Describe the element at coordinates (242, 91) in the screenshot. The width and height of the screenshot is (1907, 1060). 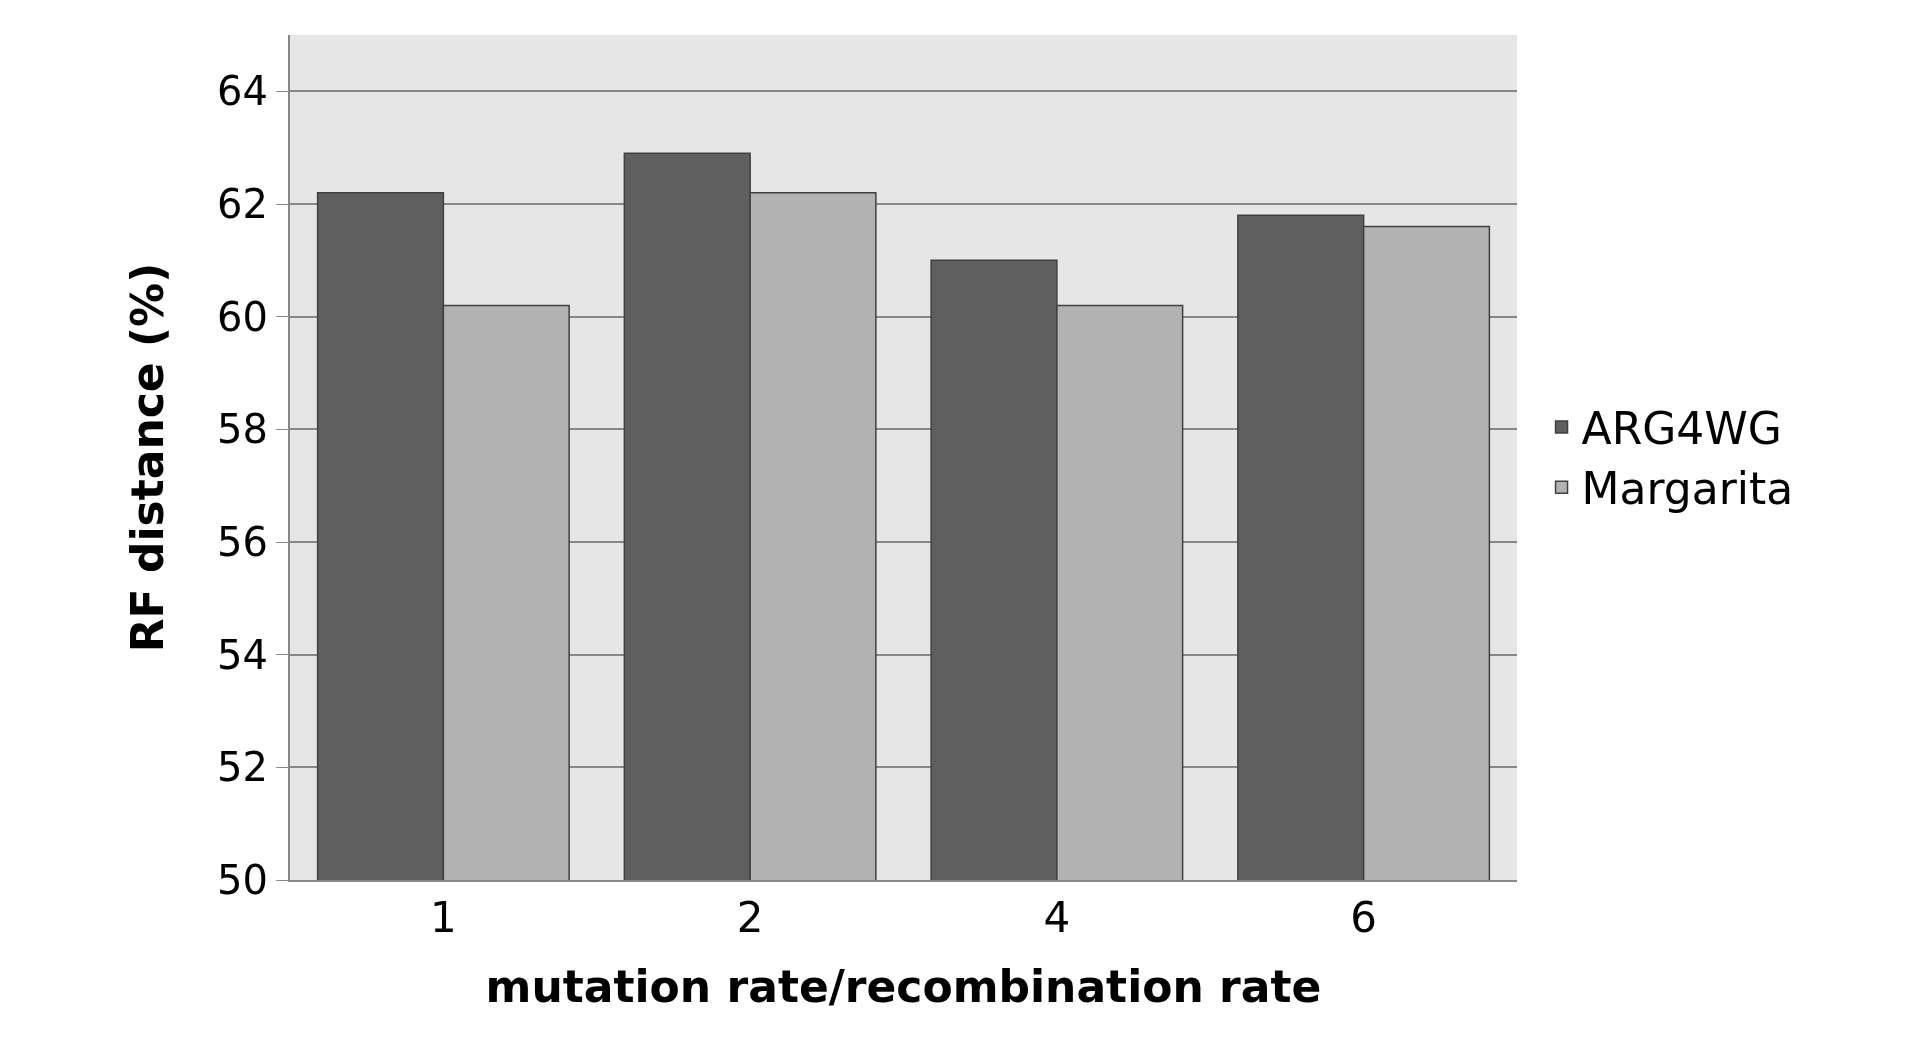
I see `y-tick-label: 64` at that location.